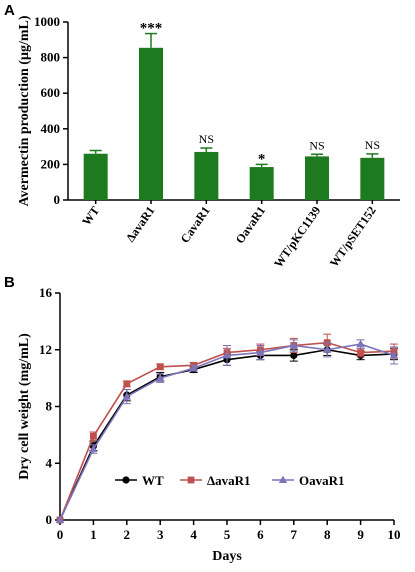 This screenshot has width=415, height=572. What do you see at coordinates (322, 480) in the screenshot?
I see `panel-b-legend-label: OavaR1` at bounding box center [322, 480].